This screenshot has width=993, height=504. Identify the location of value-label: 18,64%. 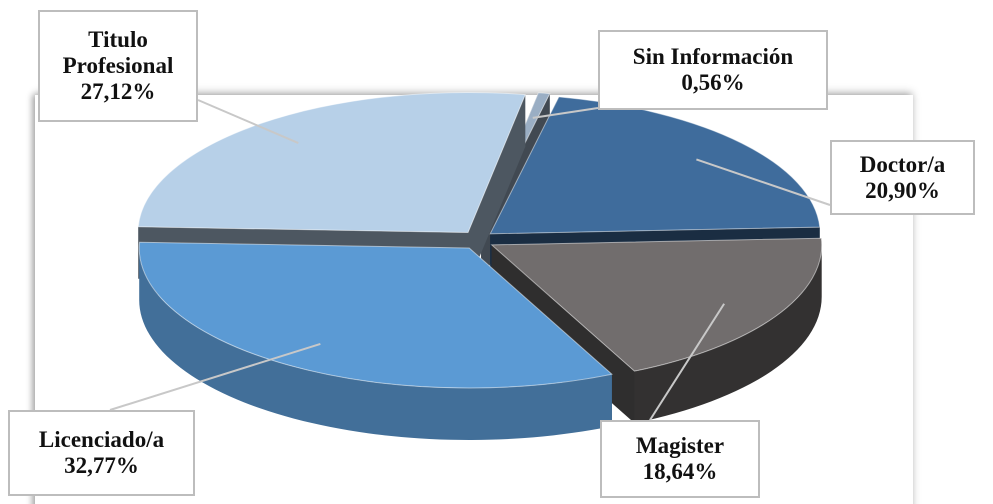
(680, 471).